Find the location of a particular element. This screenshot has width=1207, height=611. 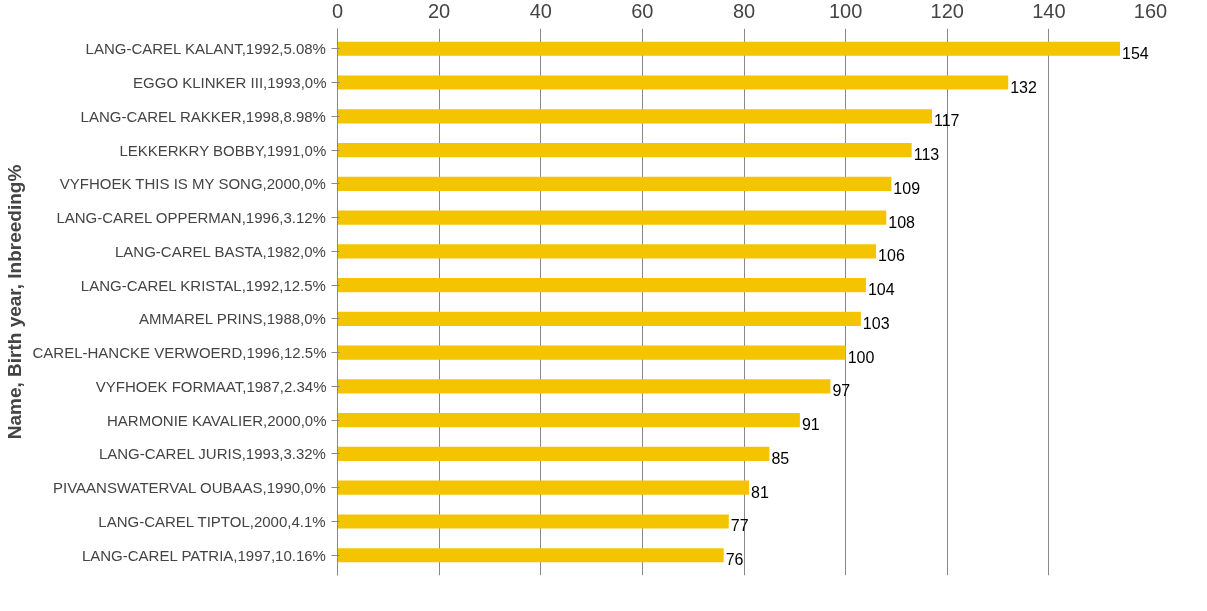

data-label: 100 is located at coordinates (861, 357).